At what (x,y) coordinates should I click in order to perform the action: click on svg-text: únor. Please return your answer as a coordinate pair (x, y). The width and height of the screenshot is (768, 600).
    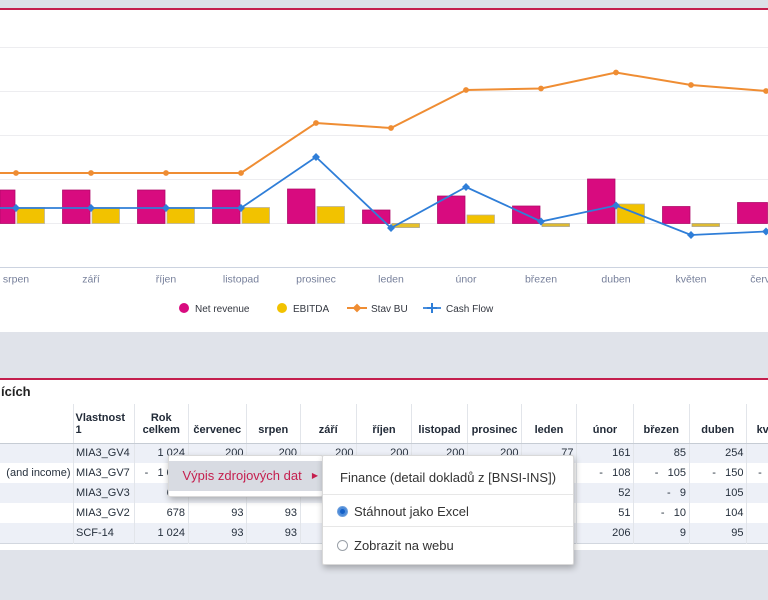
    Looking at the image, I should click on (466, 280).